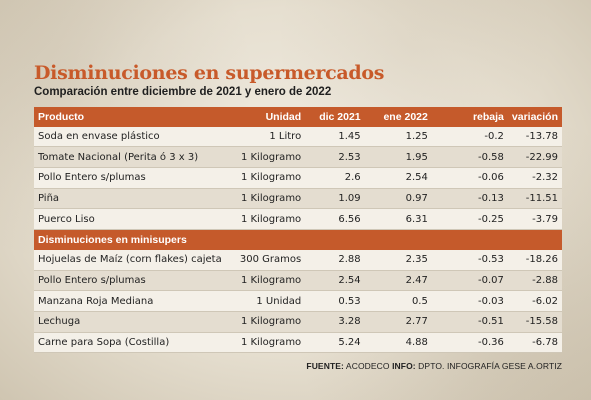  What do you see at coordinates (398, 343) in the screenshot?
I see `cell-ene-2022: 4.88` at bounding box center [398, 343].